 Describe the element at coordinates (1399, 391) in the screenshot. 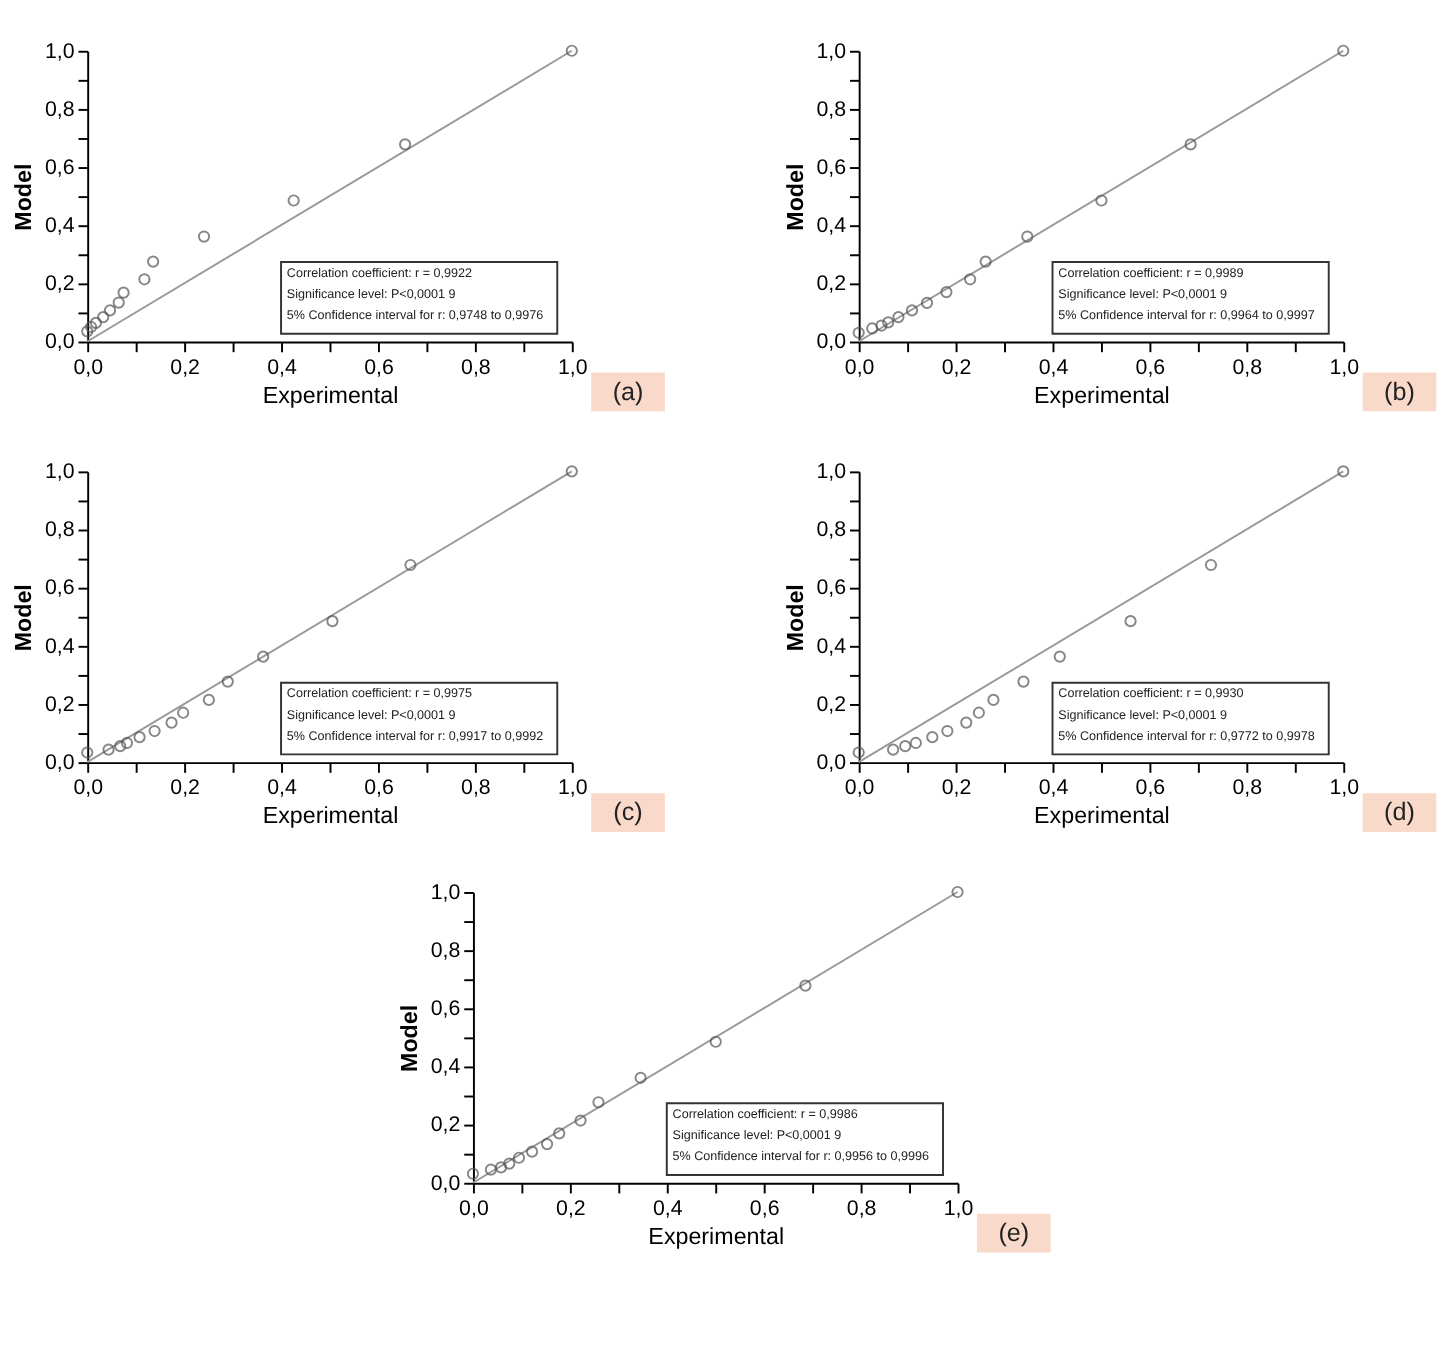

I see `text: (b)` at that location.